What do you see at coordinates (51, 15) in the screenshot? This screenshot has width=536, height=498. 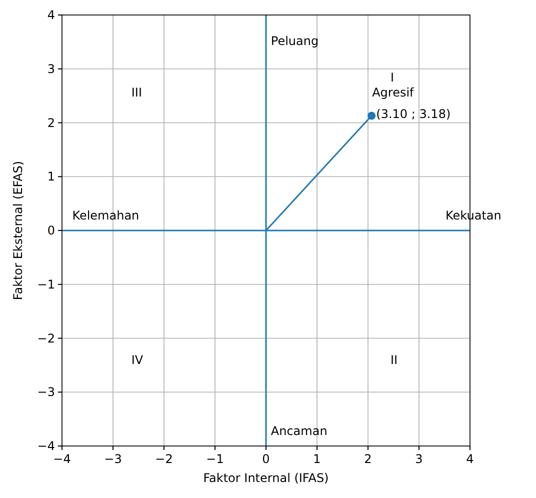 I see `y-tick-label: 4` at bounding box center [51, 15].